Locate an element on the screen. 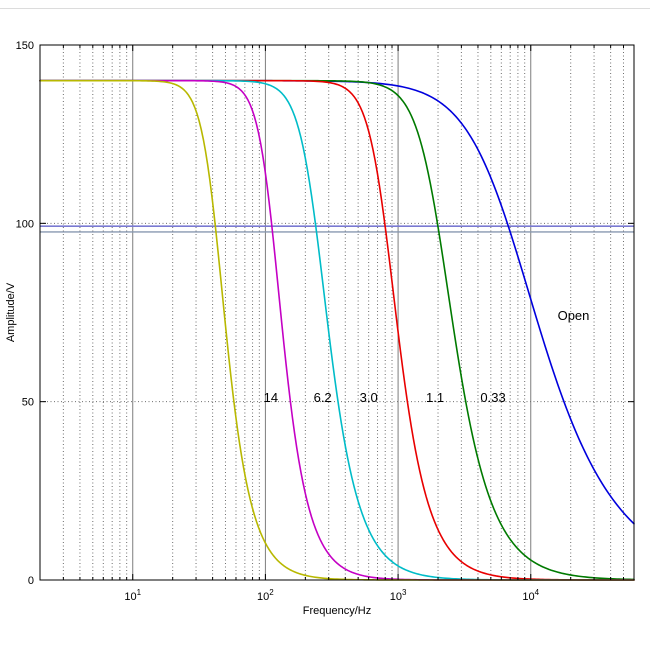 The height and width of the screenshot is (650, 650). x-tick-label: 10⁴ is located at coordinates (530, 595).